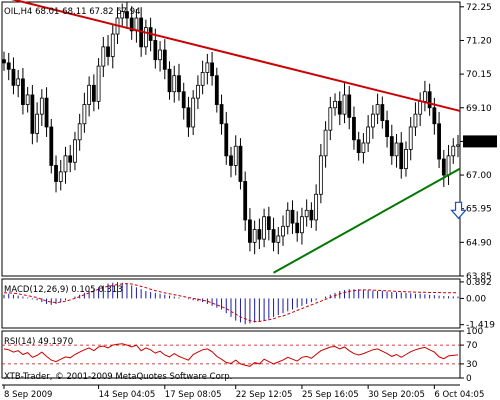 This screenshot has height=400, width=500. I want to click on rsi-tick-label: 30, so click(472, 365).